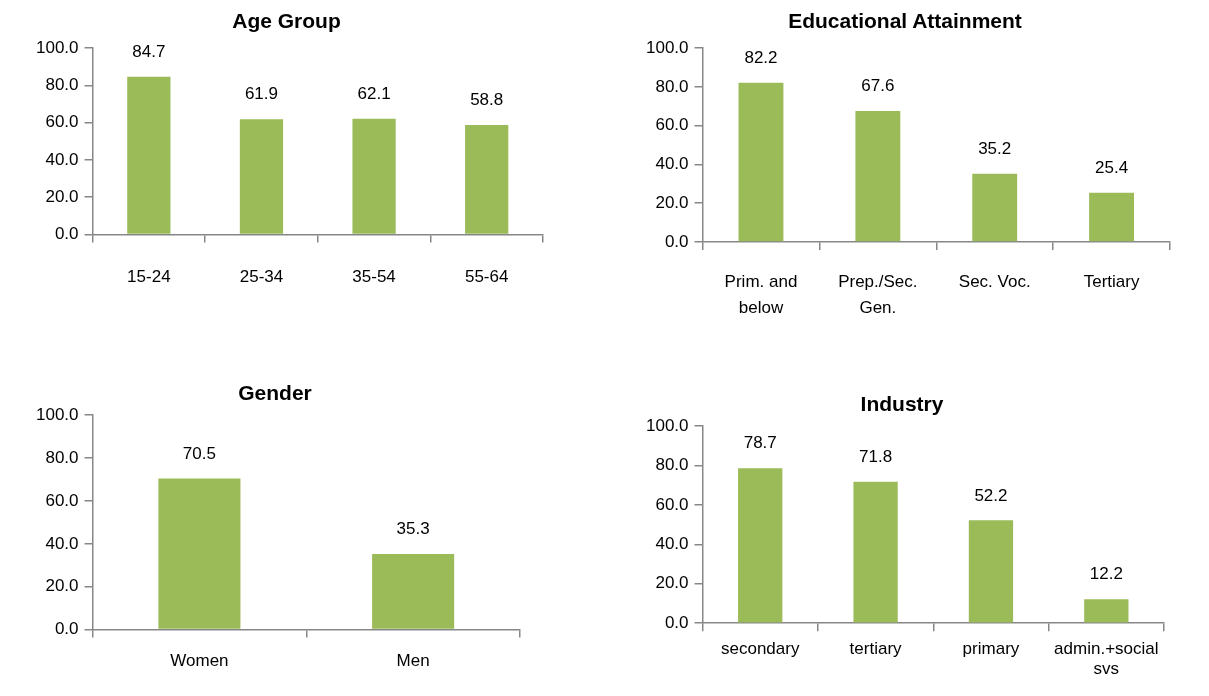  What do you see at coordinates (1112, 167) in the screenshot?
I see `data-label: 25.4` at bounding box center [1112, 167].